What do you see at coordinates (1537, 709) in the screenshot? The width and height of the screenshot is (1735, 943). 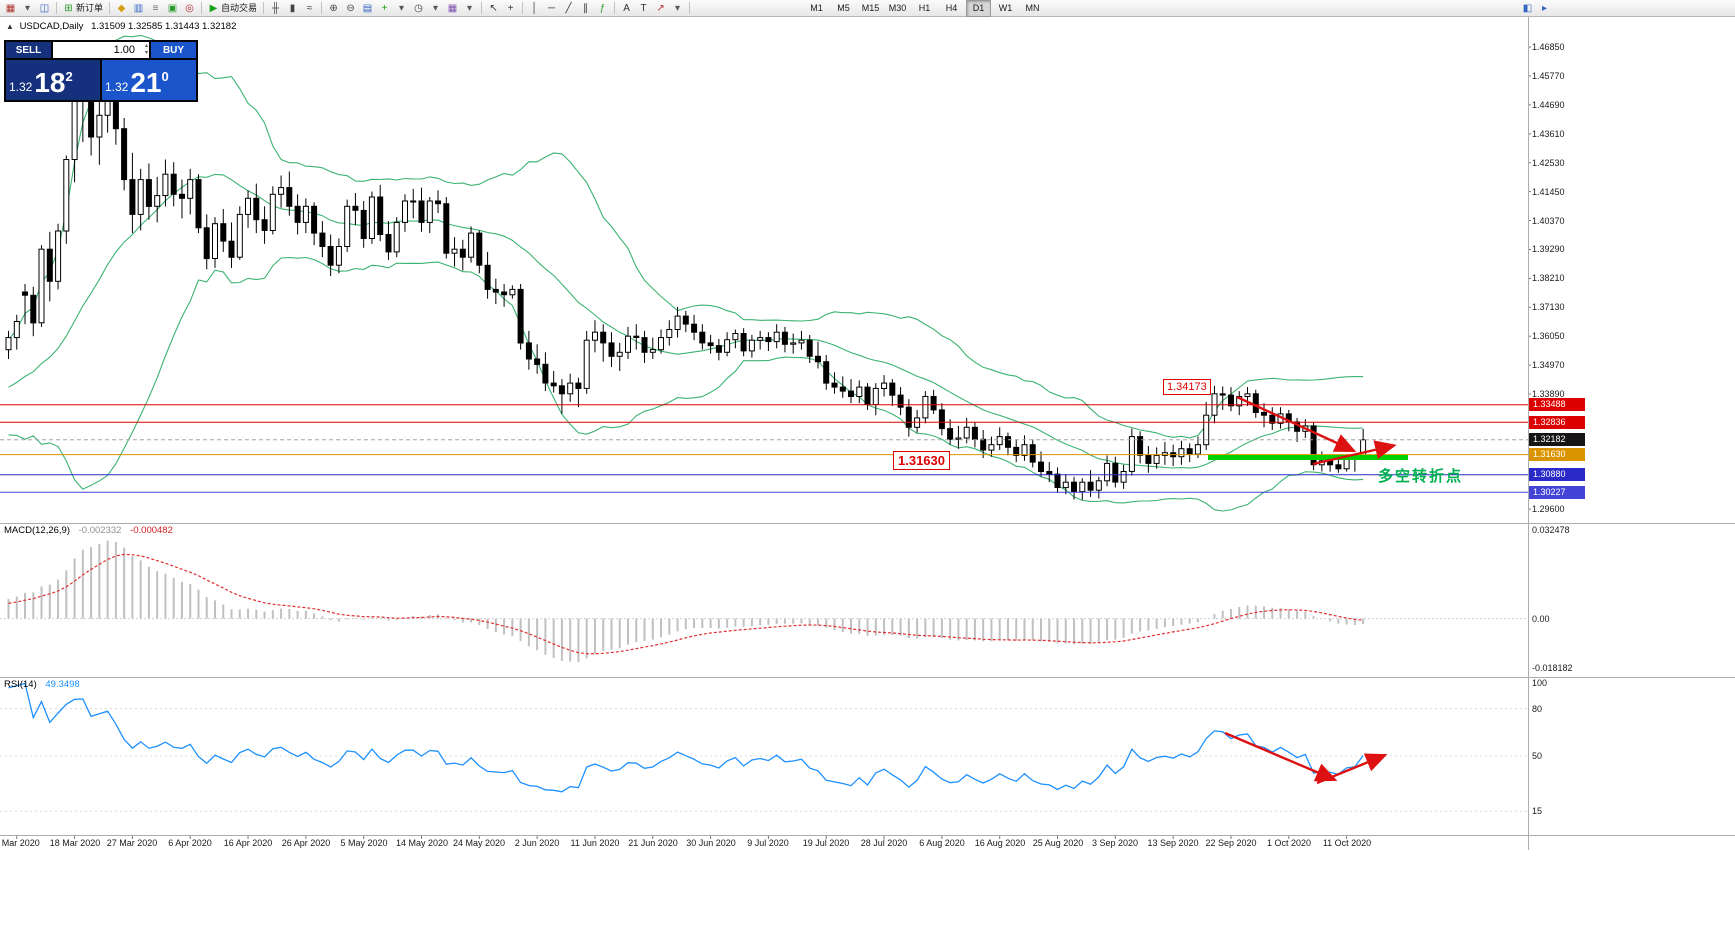 I see `rsi-axis-80: 80` at bounding box center [1537, 709].